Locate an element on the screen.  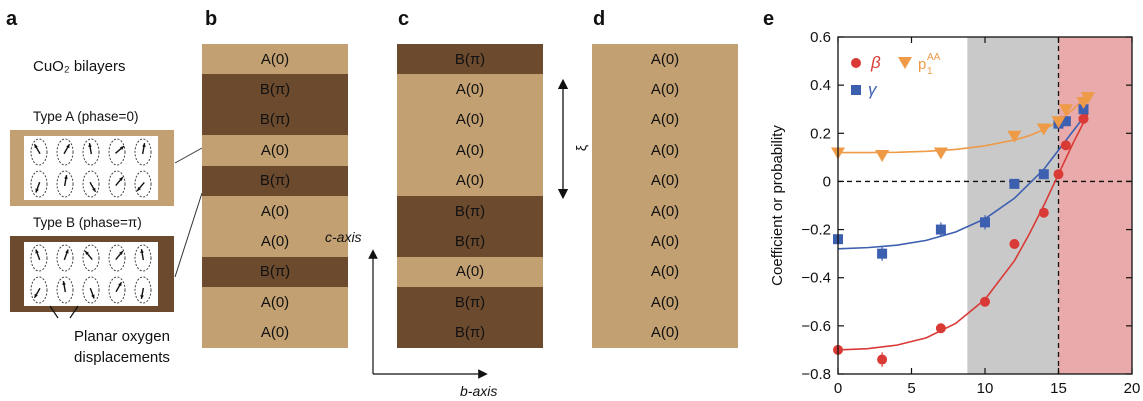
layer-b-7: B(π) is located at coordinates (275, 272).